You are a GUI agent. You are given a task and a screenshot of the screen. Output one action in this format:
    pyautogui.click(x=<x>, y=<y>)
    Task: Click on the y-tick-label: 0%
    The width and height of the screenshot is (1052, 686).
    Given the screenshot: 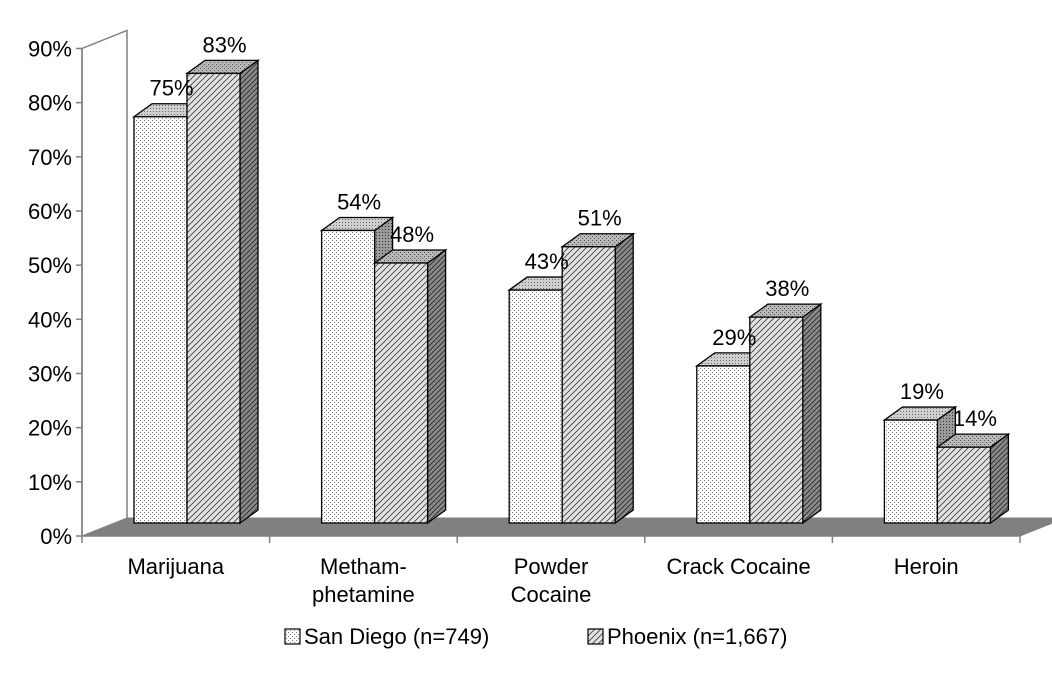 What is the action you would take?
    pyautogui.click(x=56, y=536)
    